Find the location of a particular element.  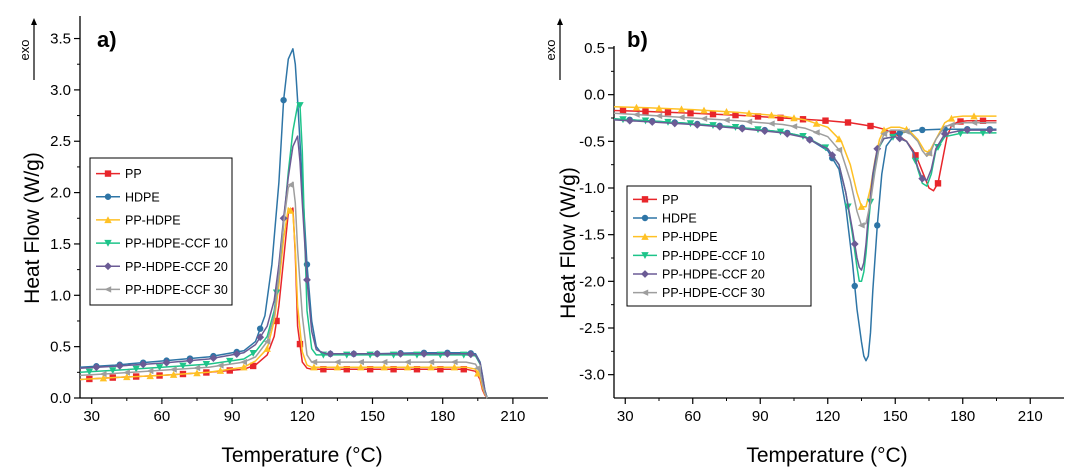

x-axis-title: Temperature (°C) is located at coordinates (826, 455).